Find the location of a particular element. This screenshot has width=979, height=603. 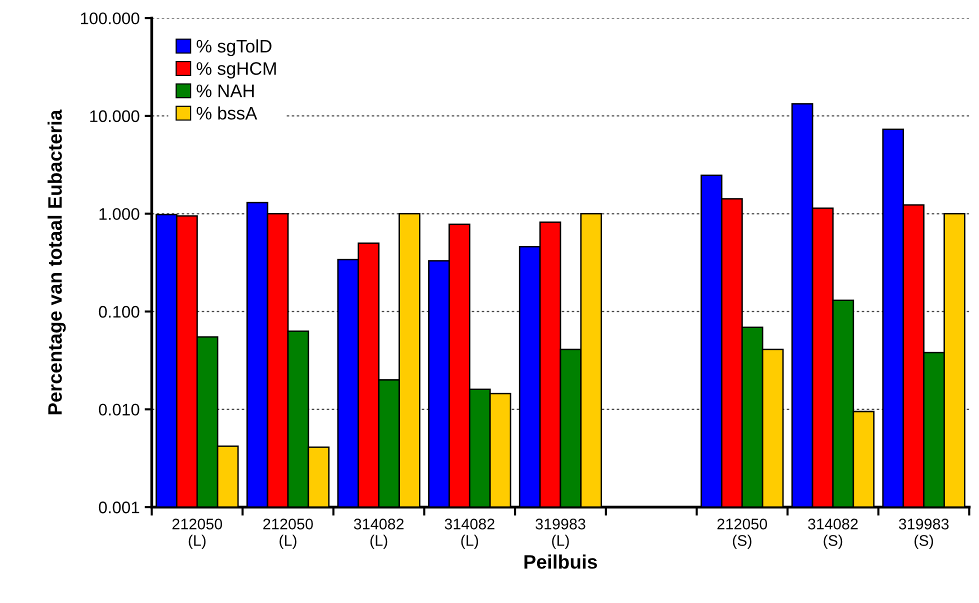

y-tick-label: 10.000 is located at coordinates (115, 116).